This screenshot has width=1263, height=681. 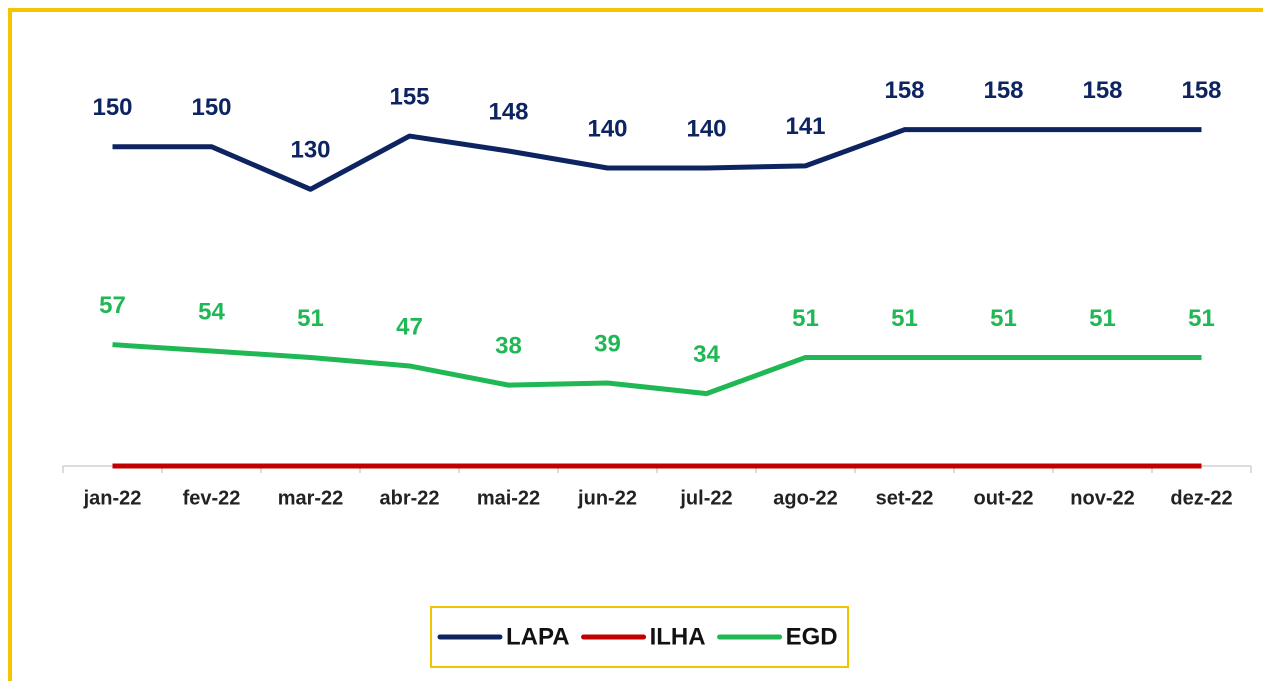 I want to click on data-label: 54, so click(x=211, y=311).